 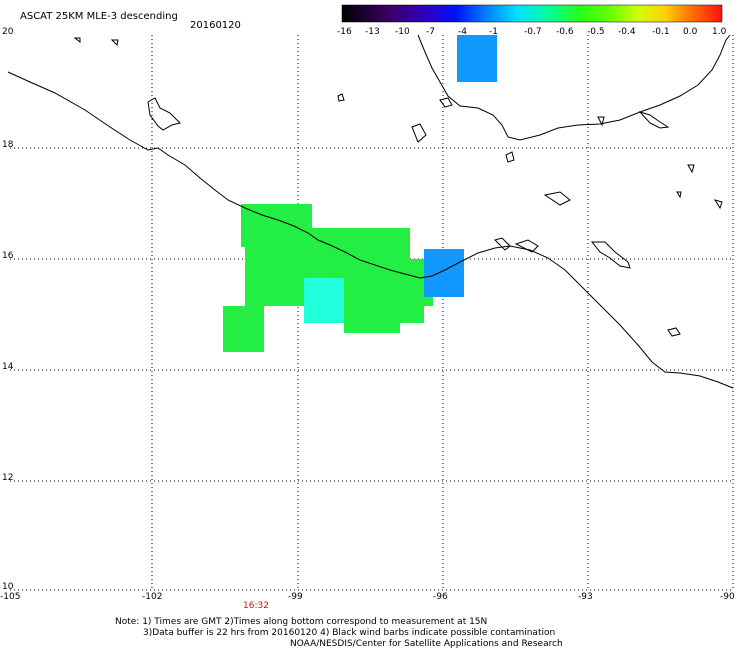 I want to click on colorbar-label: -10, so click(x=402, y=32).